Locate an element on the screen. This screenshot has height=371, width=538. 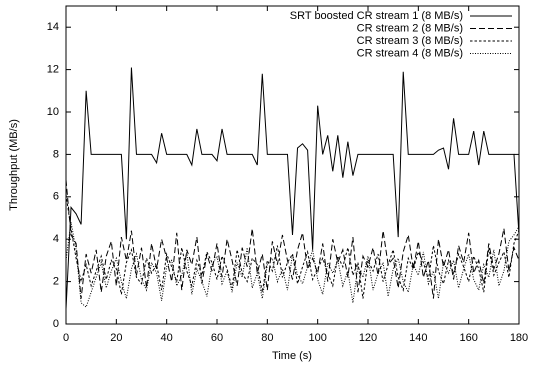
x-tick-label: 180 is located at coordinates (519, 338).